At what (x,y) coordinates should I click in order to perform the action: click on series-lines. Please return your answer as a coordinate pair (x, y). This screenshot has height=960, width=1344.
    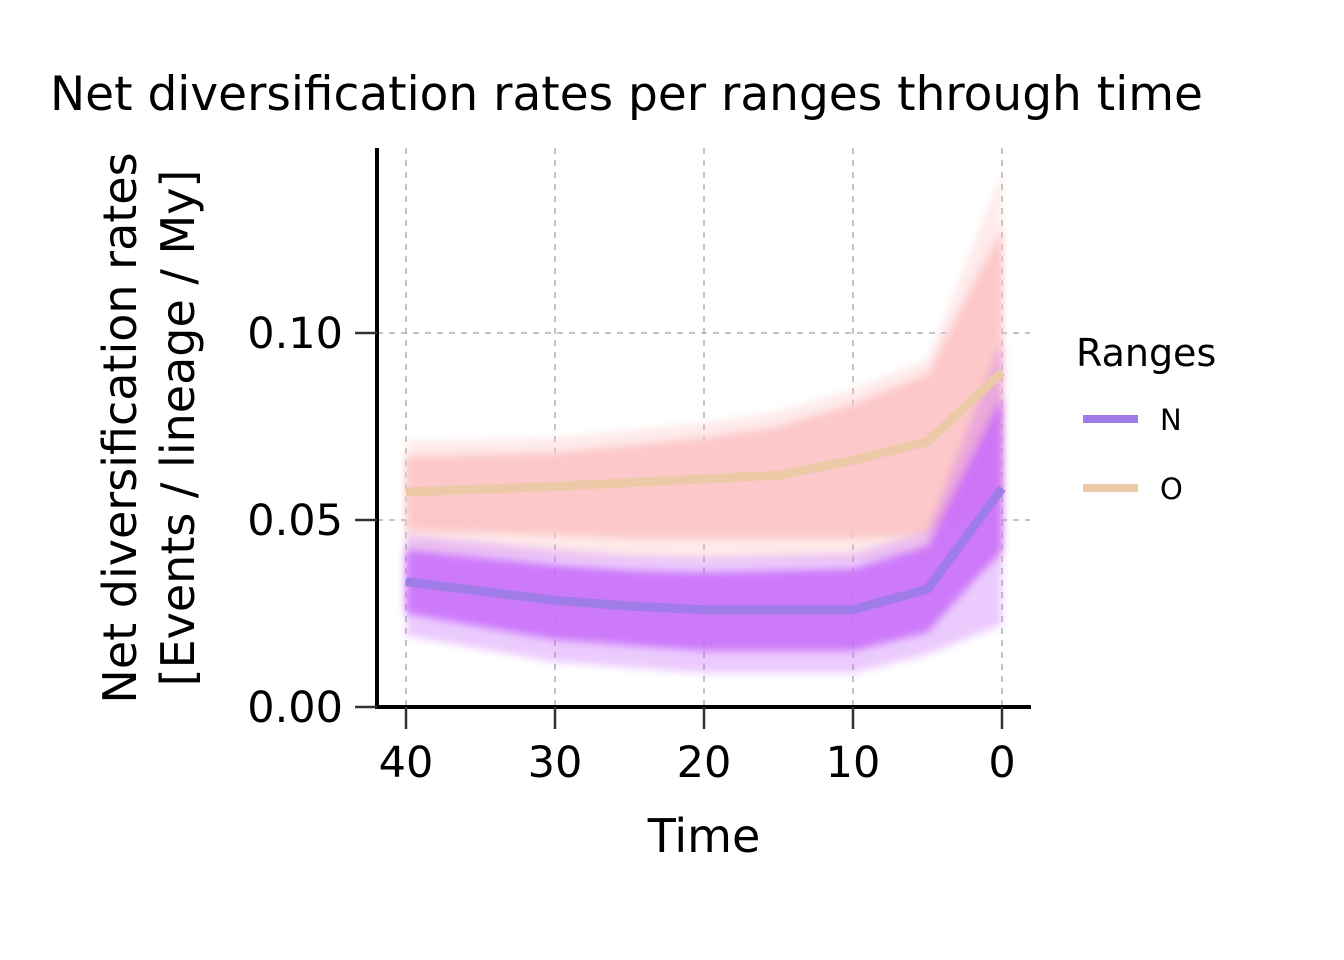
    Looking at the image, I should click on (705, 491).